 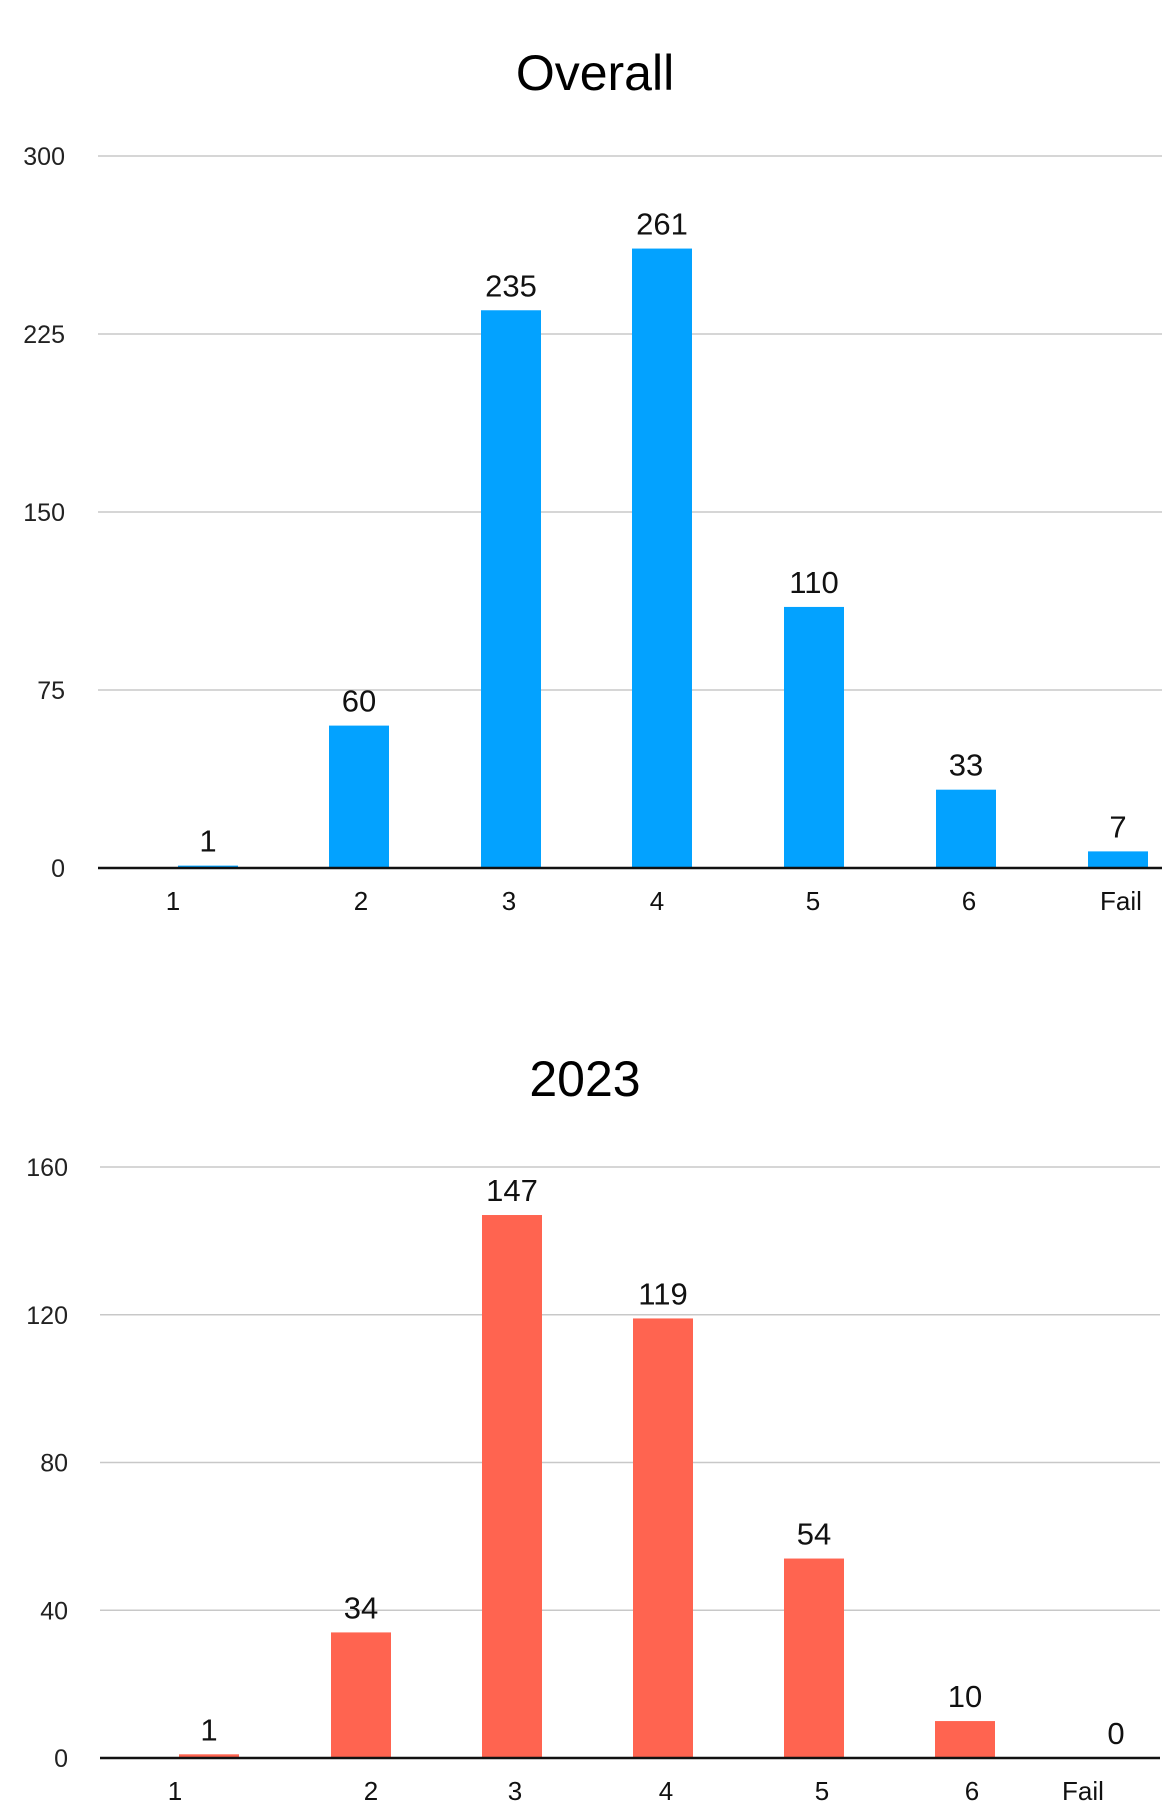 I want to click on chart-2023-title: 2023, so click(x=585, y=1079).